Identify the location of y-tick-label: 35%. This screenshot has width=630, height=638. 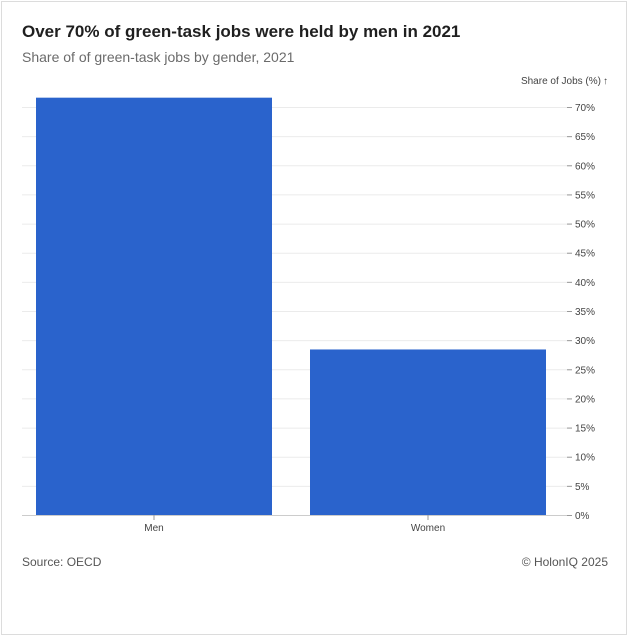
(585, 312).